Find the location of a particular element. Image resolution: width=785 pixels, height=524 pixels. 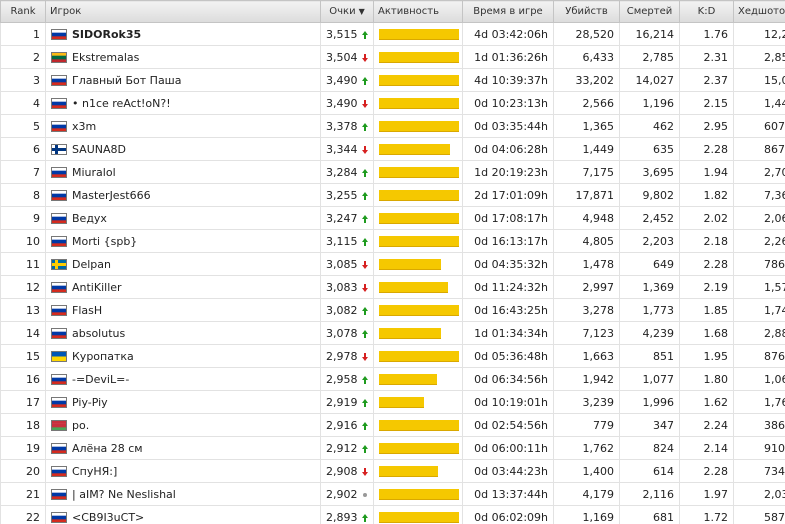

player-name: Куропатка is located at coordinates (103, 356).